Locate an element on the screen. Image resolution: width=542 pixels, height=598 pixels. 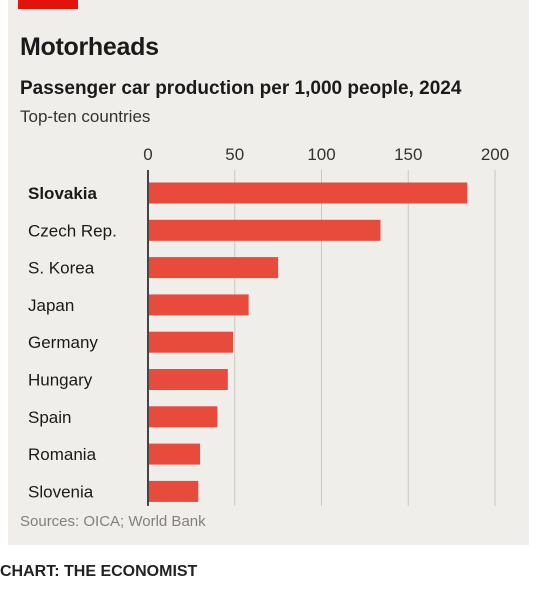
category-label: Spain is located at coordinates (49, 417).